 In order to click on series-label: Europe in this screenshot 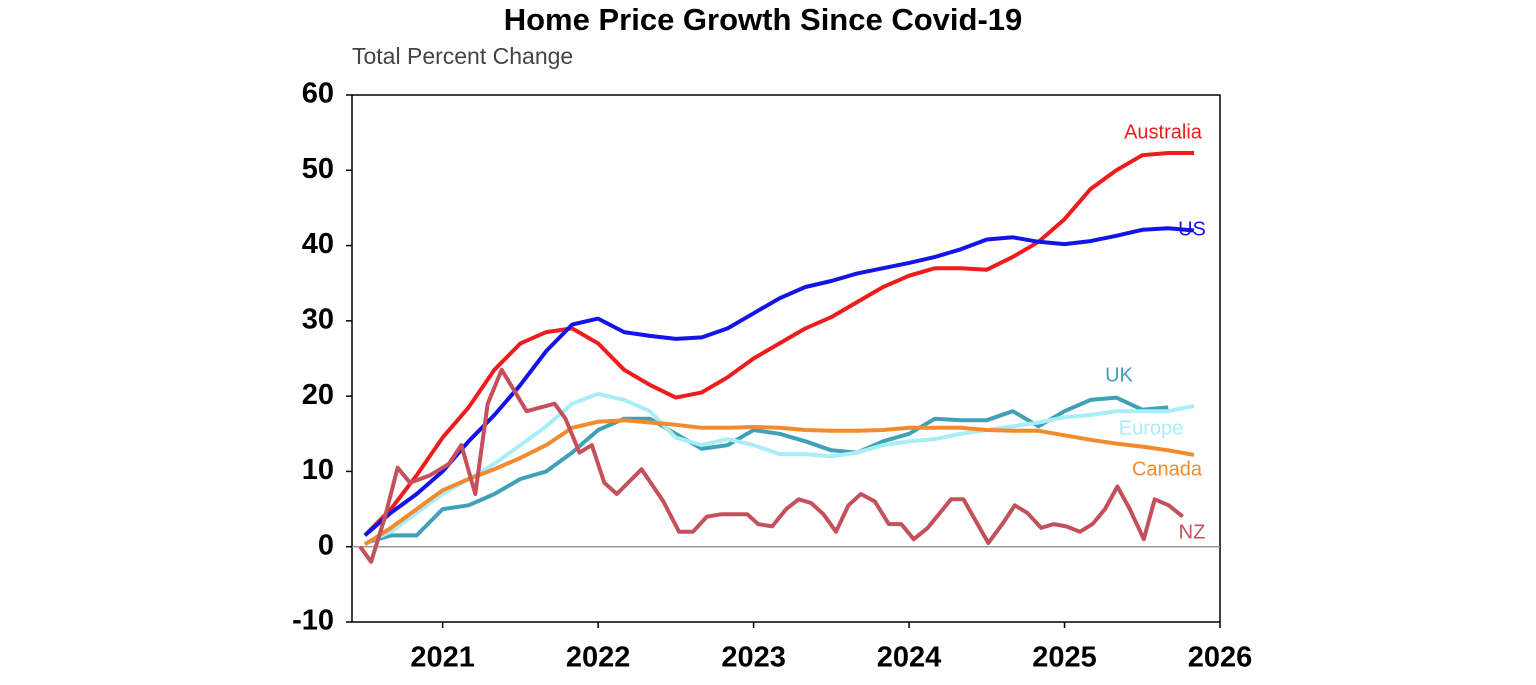, I will do `click(1151, 428)`.